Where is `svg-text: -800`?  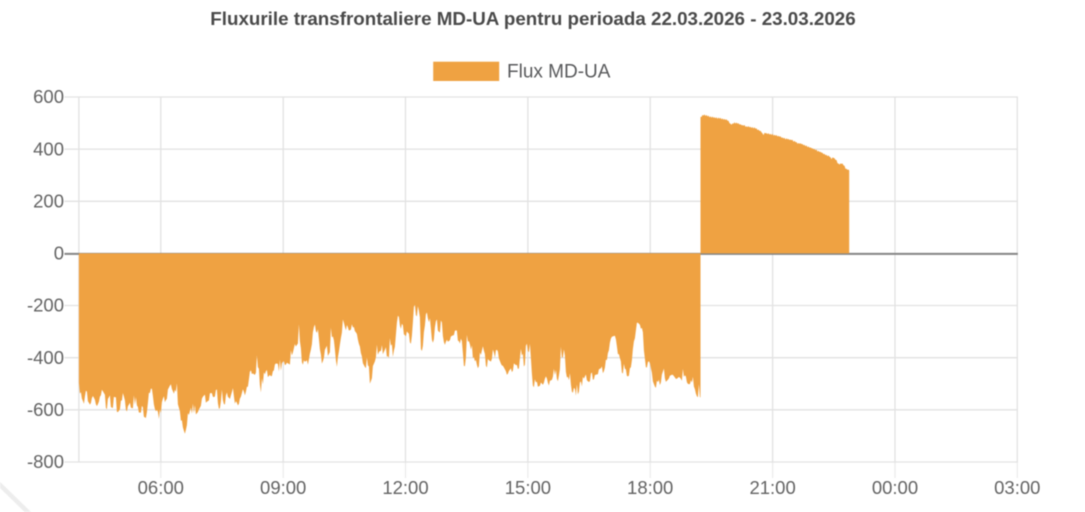 svg-text: -800 is located at coordinates (45, 461).